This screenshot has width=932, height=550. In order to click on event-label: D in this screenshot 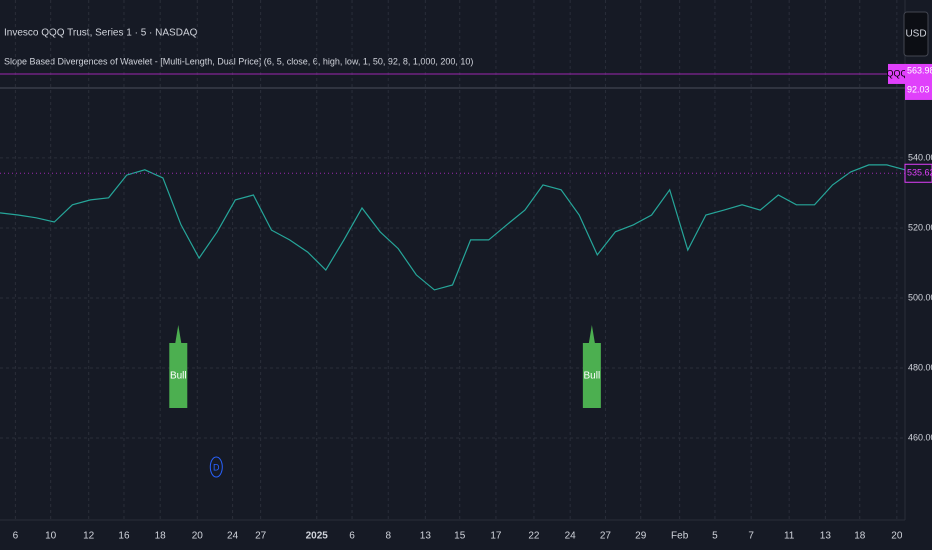, I will do `click(216, 467)`.